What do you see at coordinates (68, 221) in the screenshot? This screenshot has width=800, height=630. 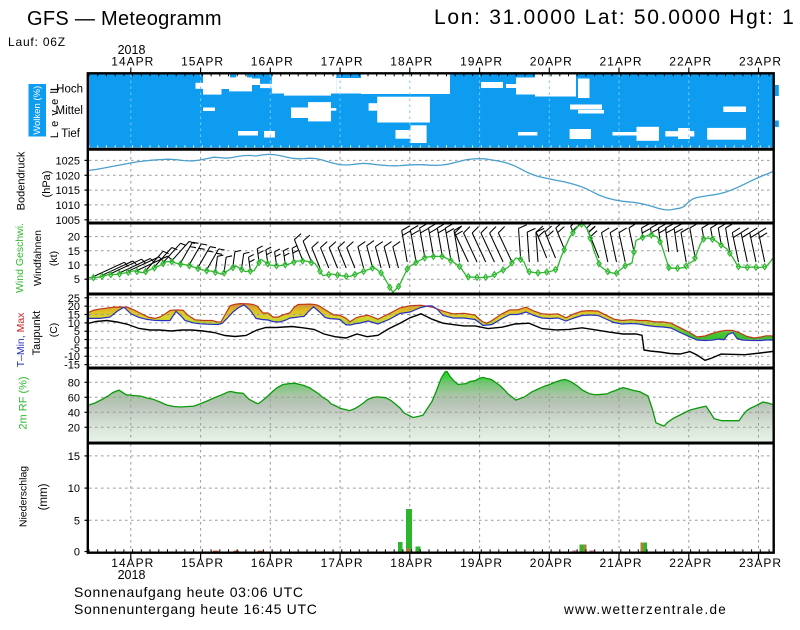 I see `svg-text: 1005` at bounding box center [68, 221].